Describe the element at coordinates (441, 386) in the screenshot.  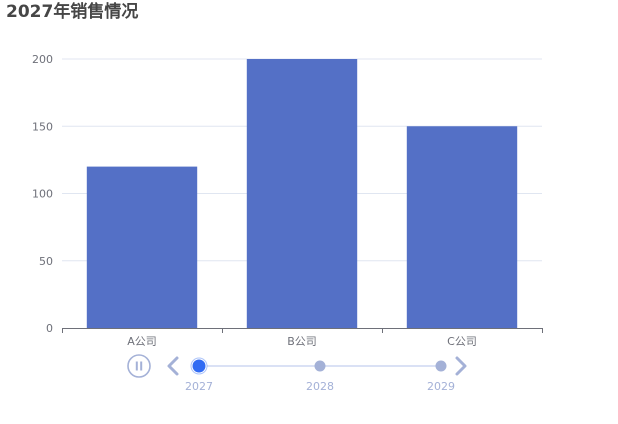
I see `timeline-year-label: 2029` at that location.